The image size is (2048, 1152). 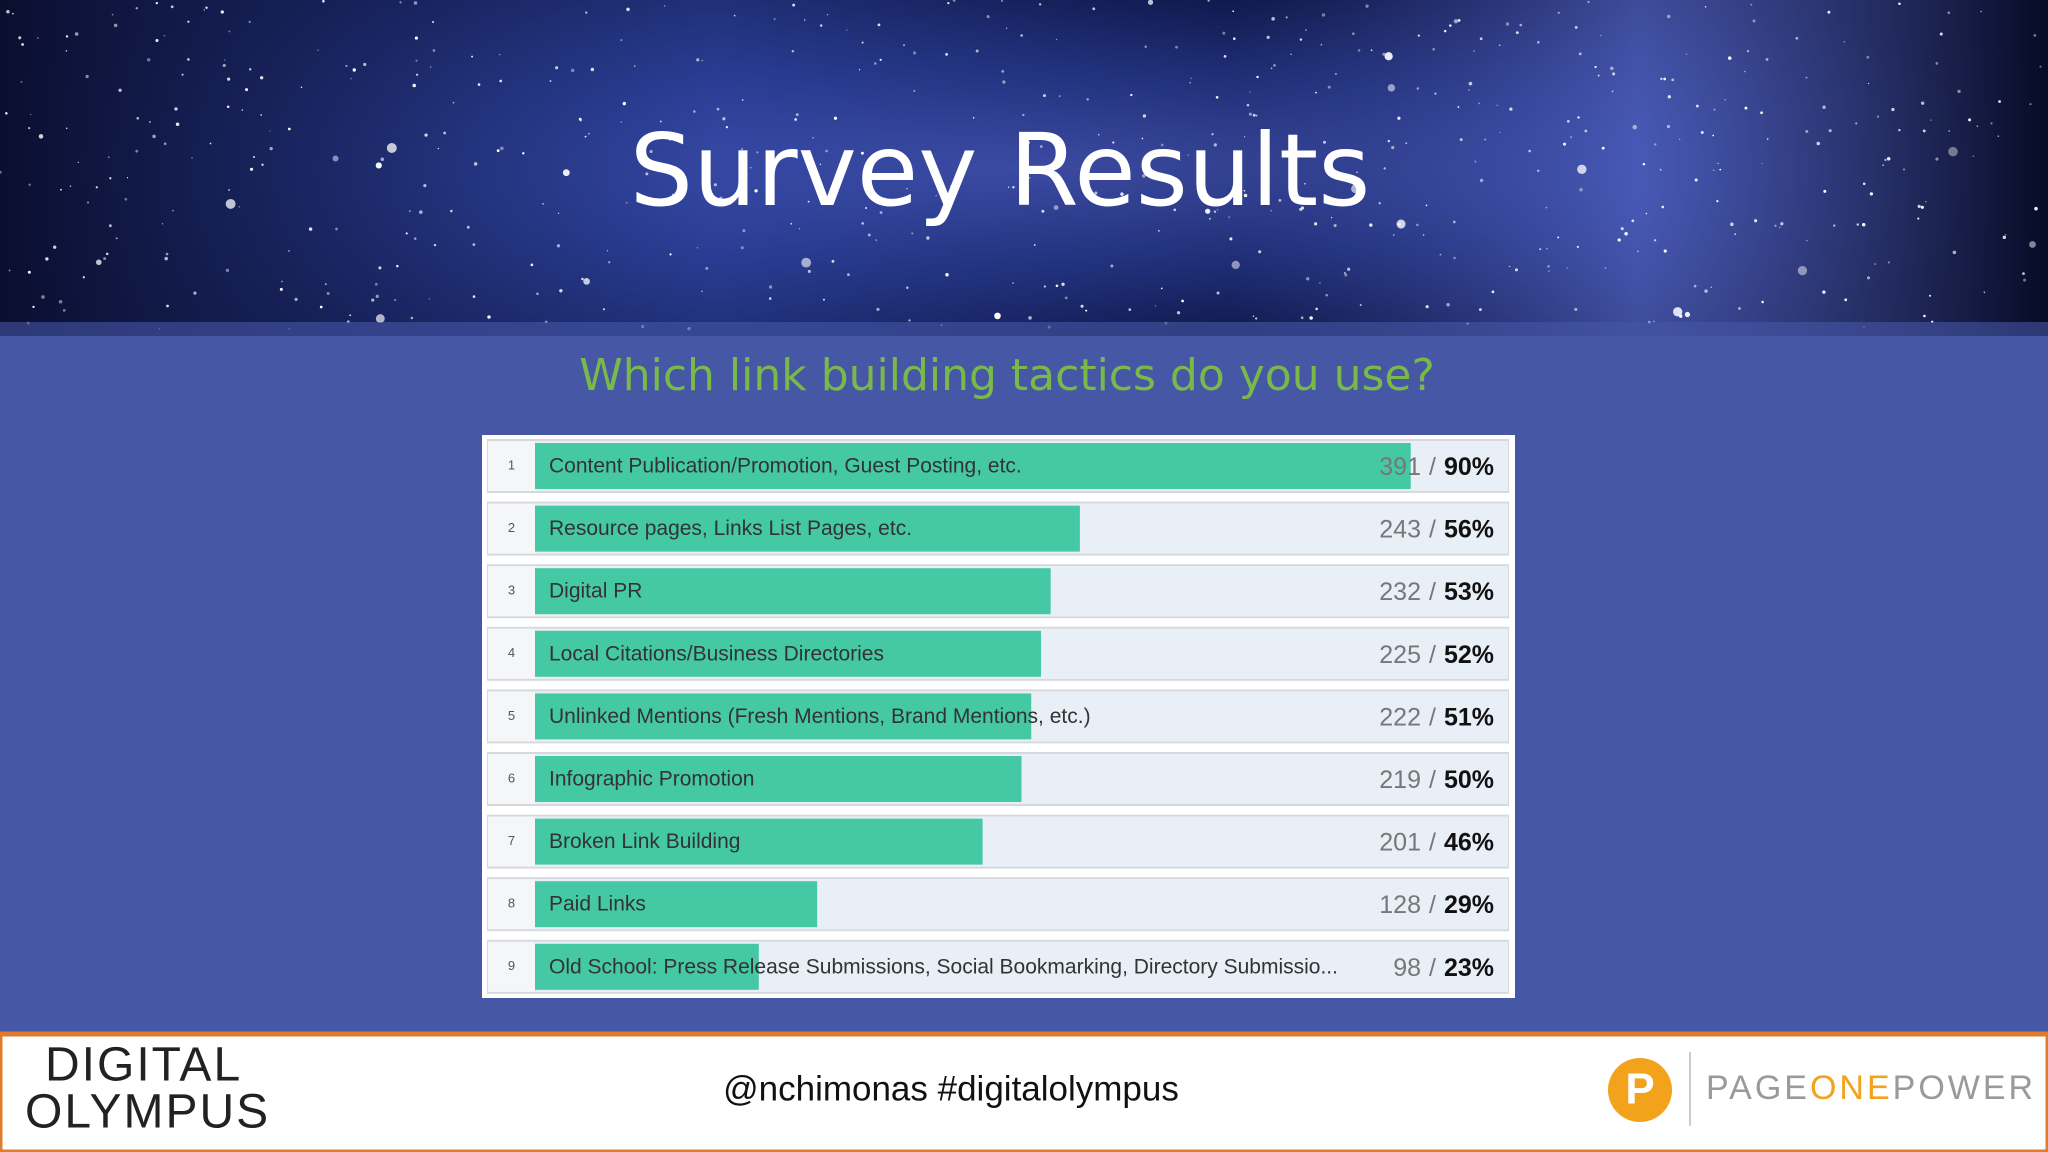 I want to click on count: 222, so click(x=1400, y=717).